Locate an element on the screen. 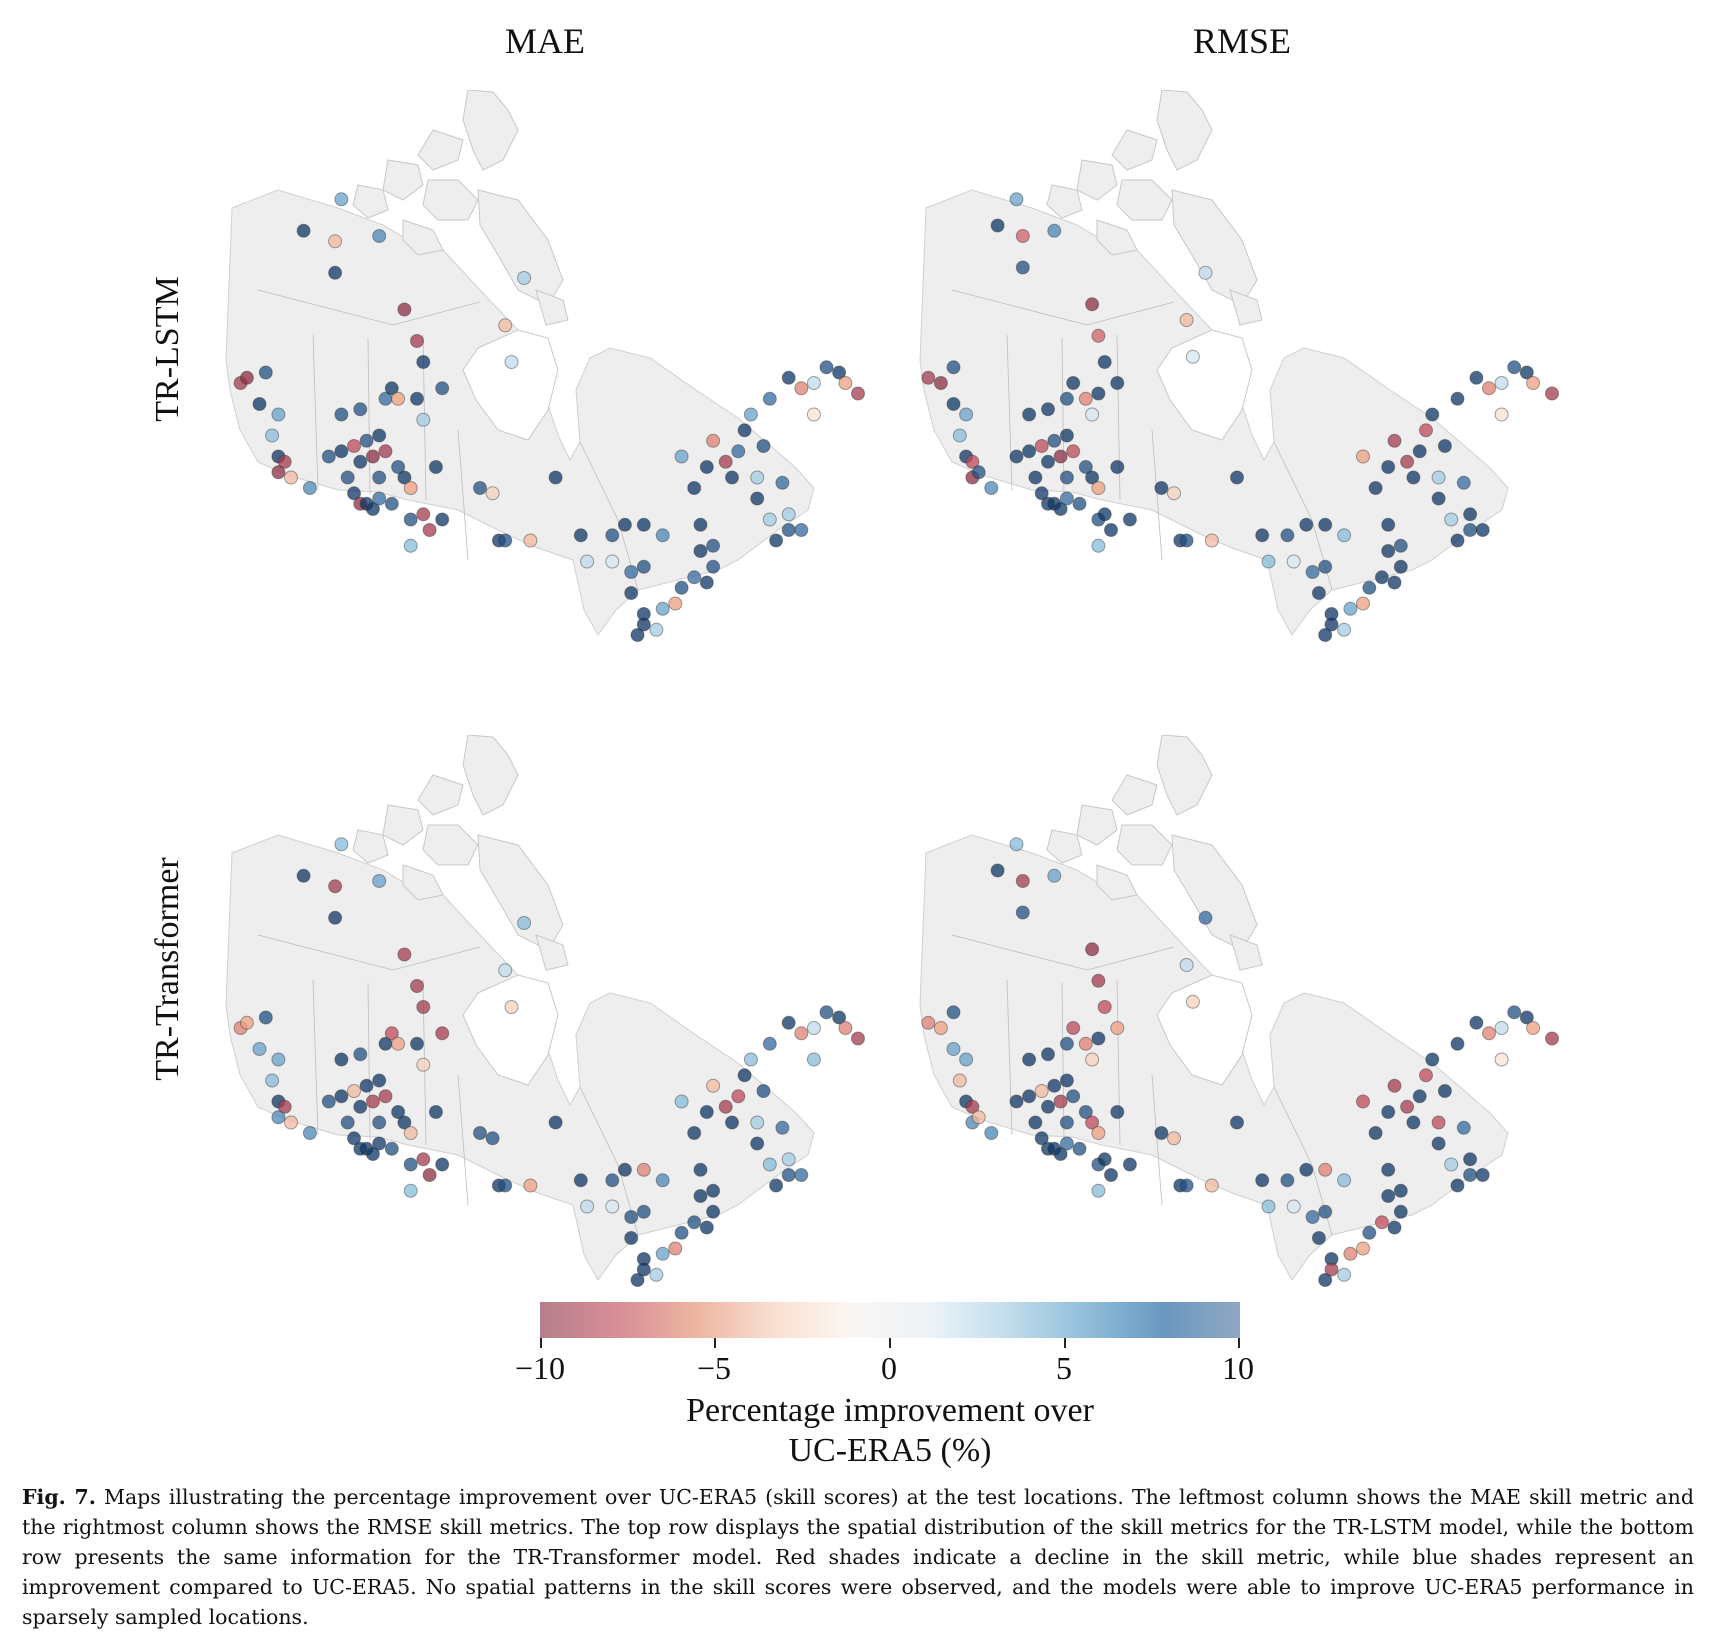 The image size is (1716, 1632). colorbar-gradient is located at coordinates (890, 1320).